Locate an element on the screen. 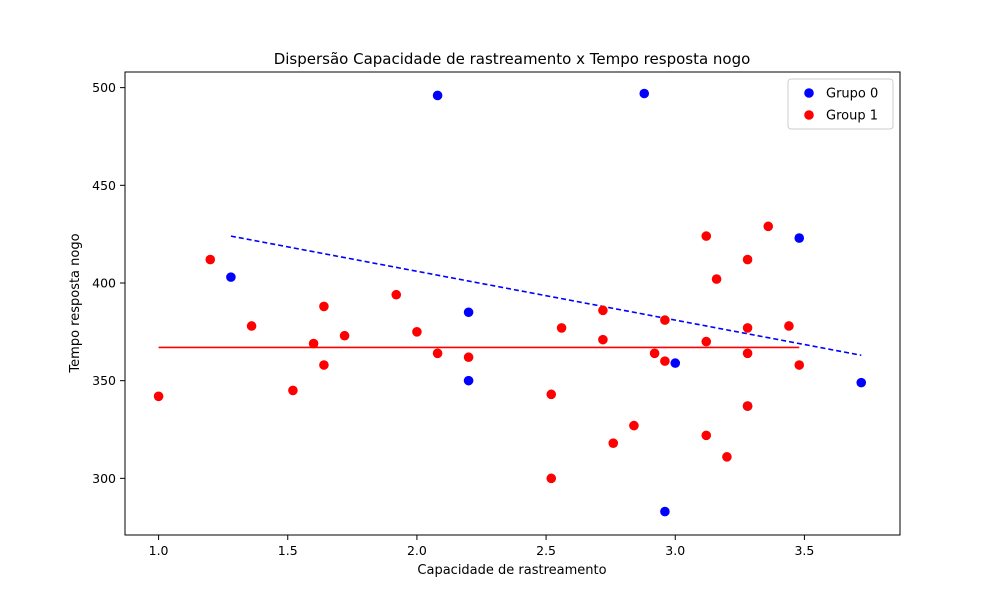 Image resolution: width=1000 pixels, height=600 pixels. y-tick-label-3: 450 is located at coordinates (104, 185).